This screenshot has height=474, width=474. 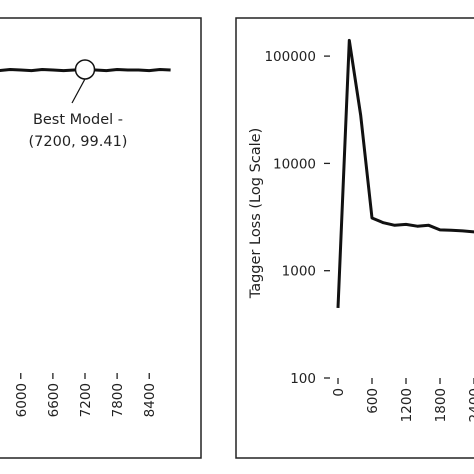 What do you see at coordinates (54, 400) in the screenshot?
I see `left-x-tick-label: 6600` at bounding box center [54, 400].